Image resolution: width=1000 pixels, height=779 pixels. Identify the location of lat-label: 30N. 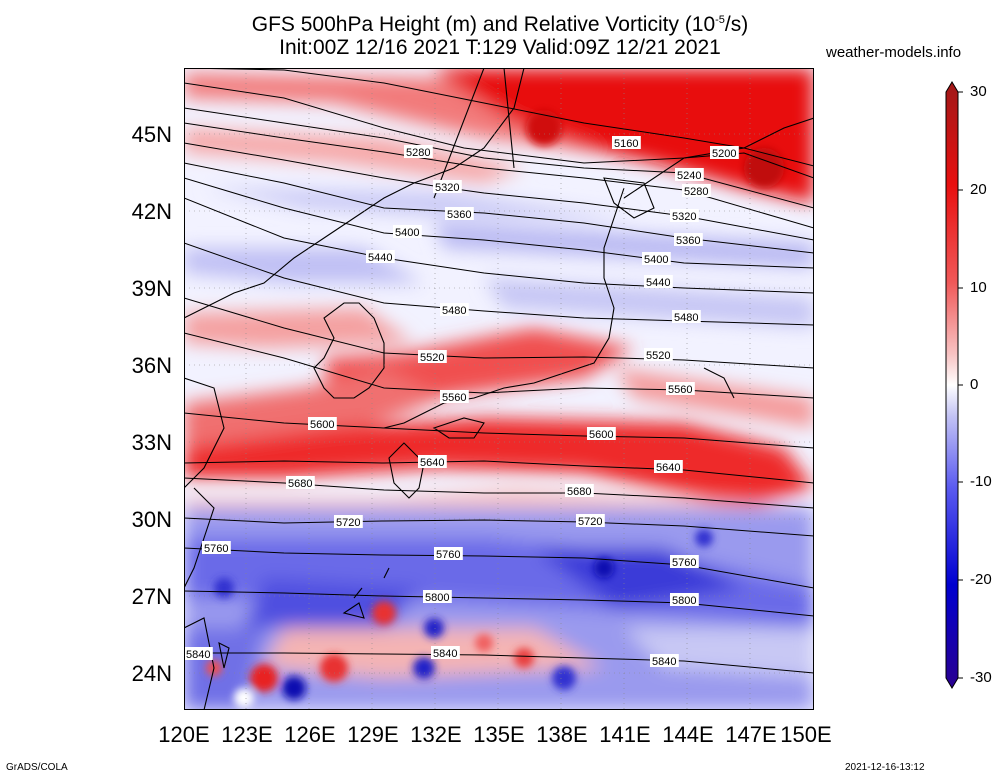
(151, 519).